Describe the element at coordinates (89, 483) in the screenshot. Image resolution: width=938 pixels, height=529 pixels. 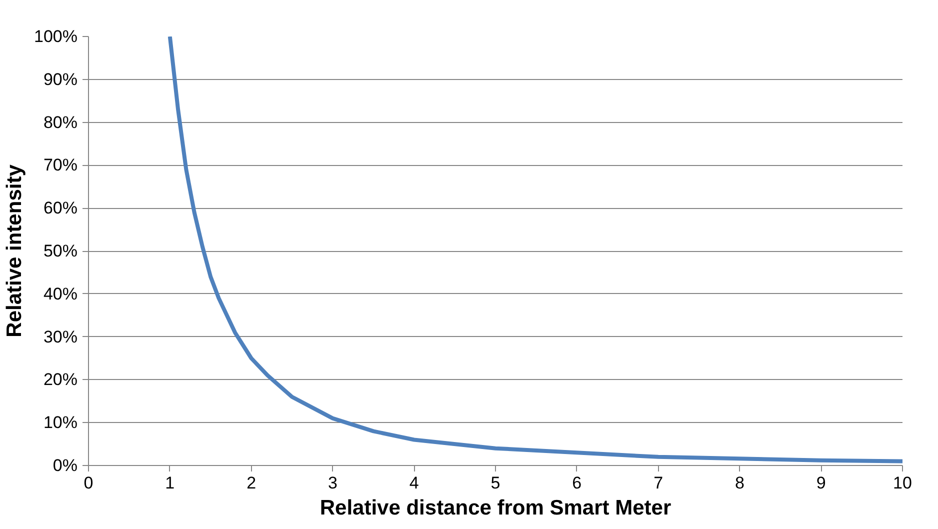
I see `x-tick-label: 0` at that location.